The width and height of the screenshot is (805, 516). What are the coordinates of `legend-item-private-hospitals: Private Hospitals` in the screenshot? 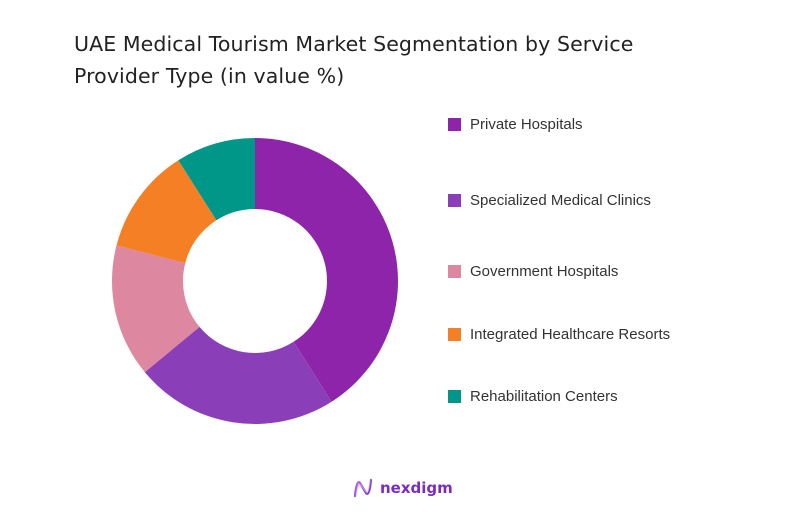 It's located at (515, 124).